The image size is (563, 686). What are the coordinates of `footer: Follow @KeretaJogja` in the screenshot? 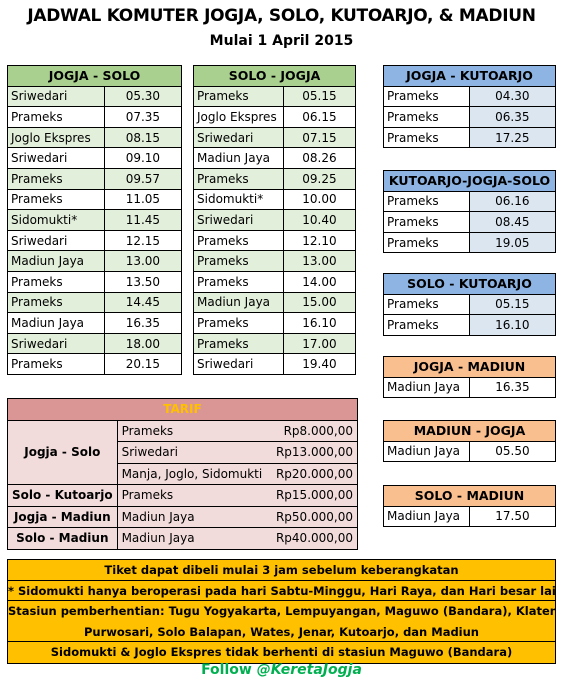 It's located at (281, 670).